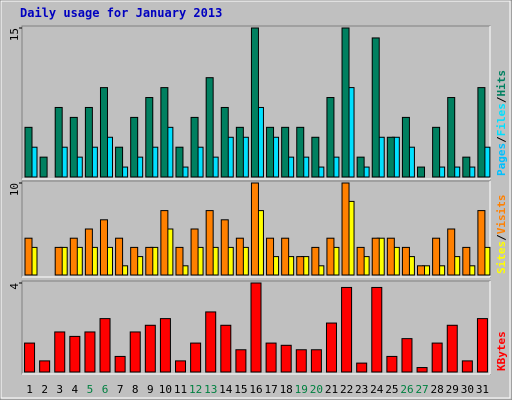 The width and height of the screenshot is (512, 400). Describe the element at coordinates (452, 389) in the screenshot. I see `x-tick-label: 29` at that location.